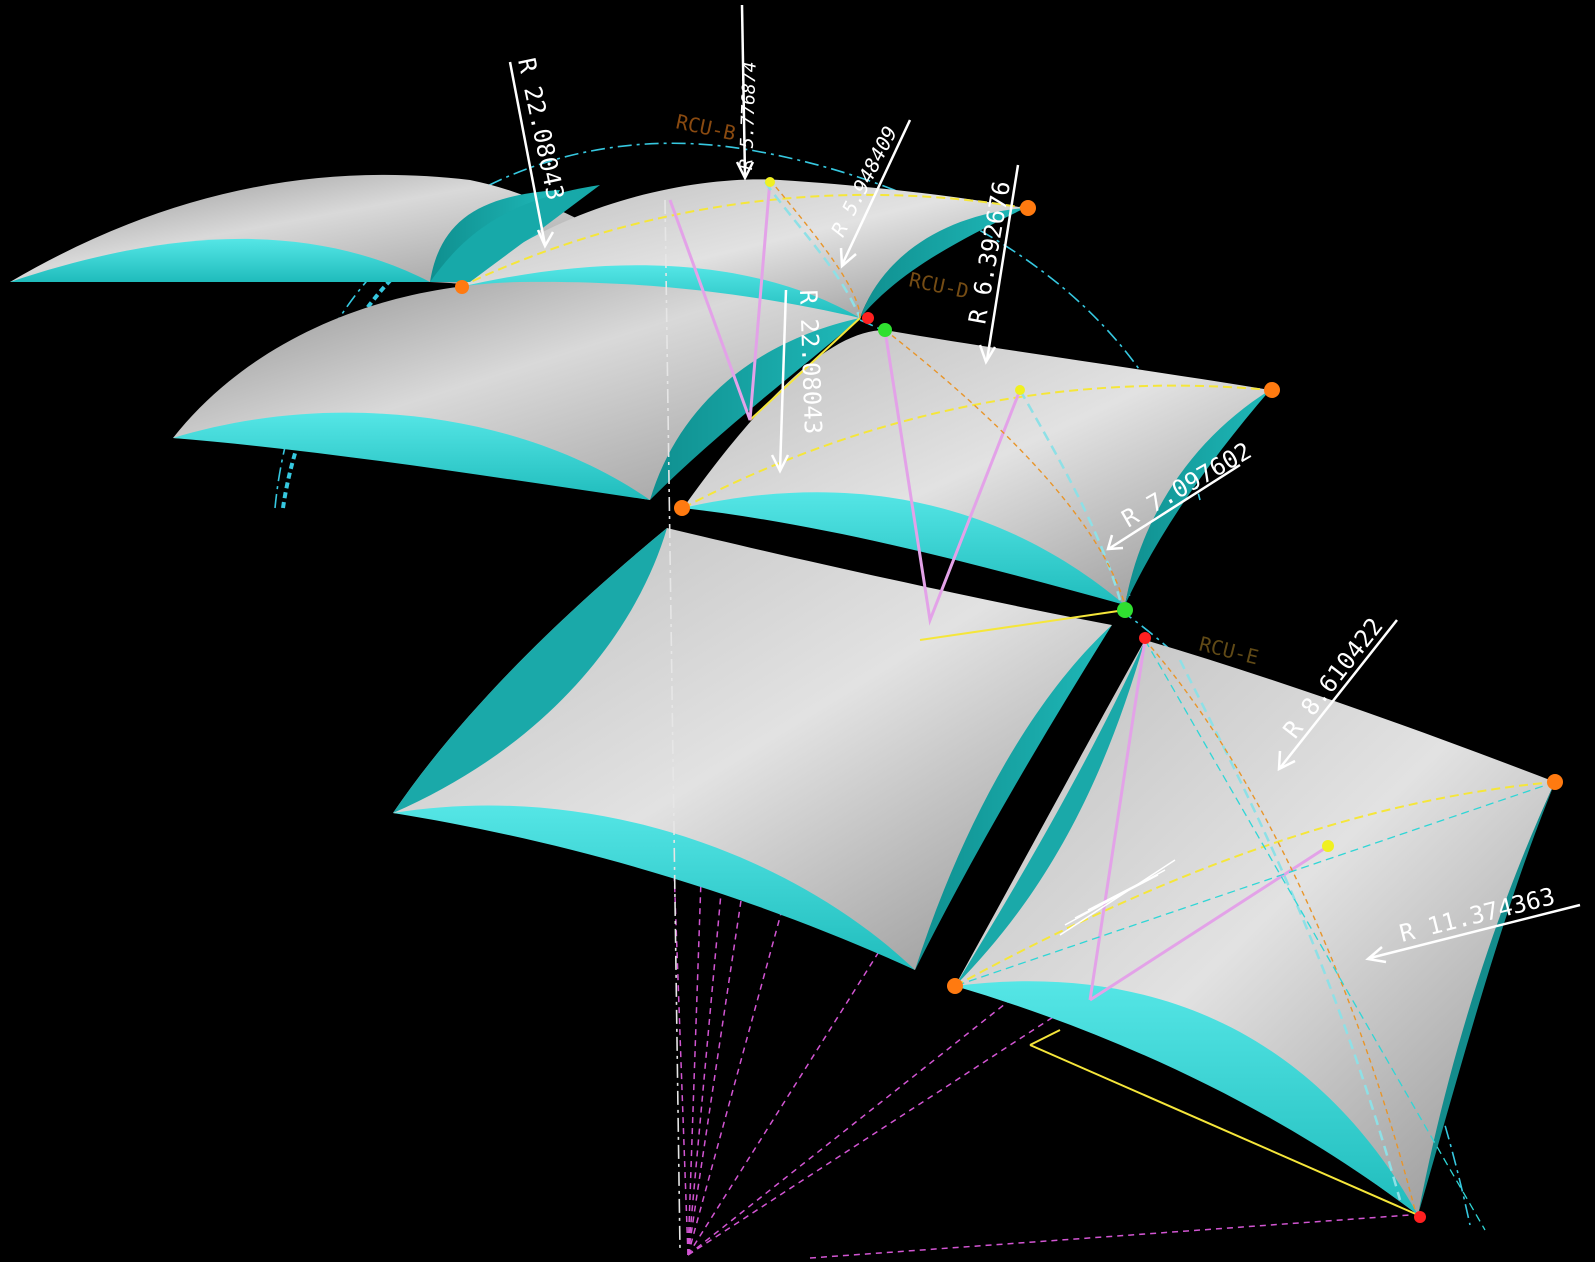  I want to click on guide-vertical-dashdot, so click(672, 725).